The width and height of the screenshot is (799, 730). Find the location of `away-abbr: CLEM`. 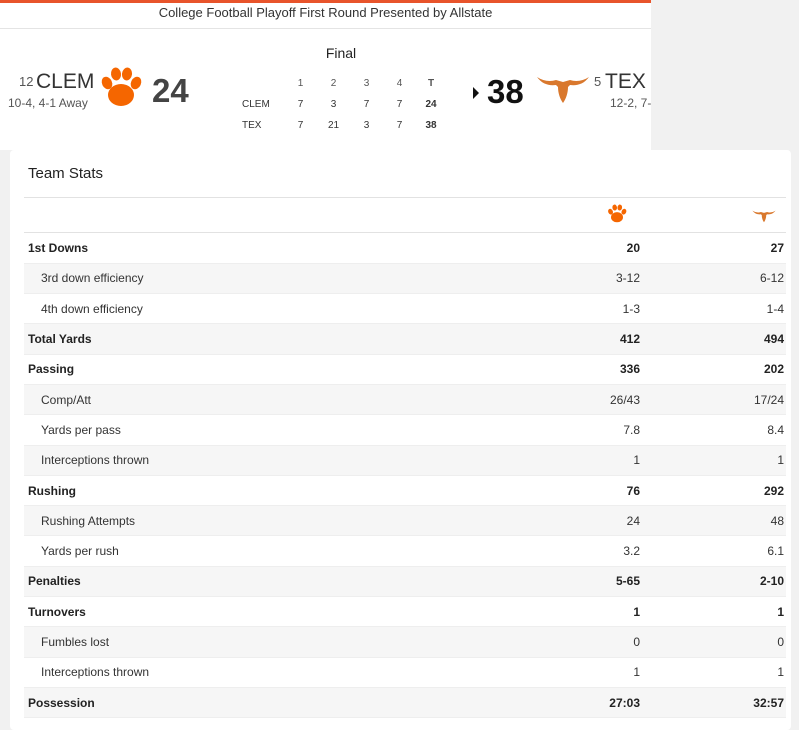

away-abbr: CLEM is located at coordinates (65, 81).